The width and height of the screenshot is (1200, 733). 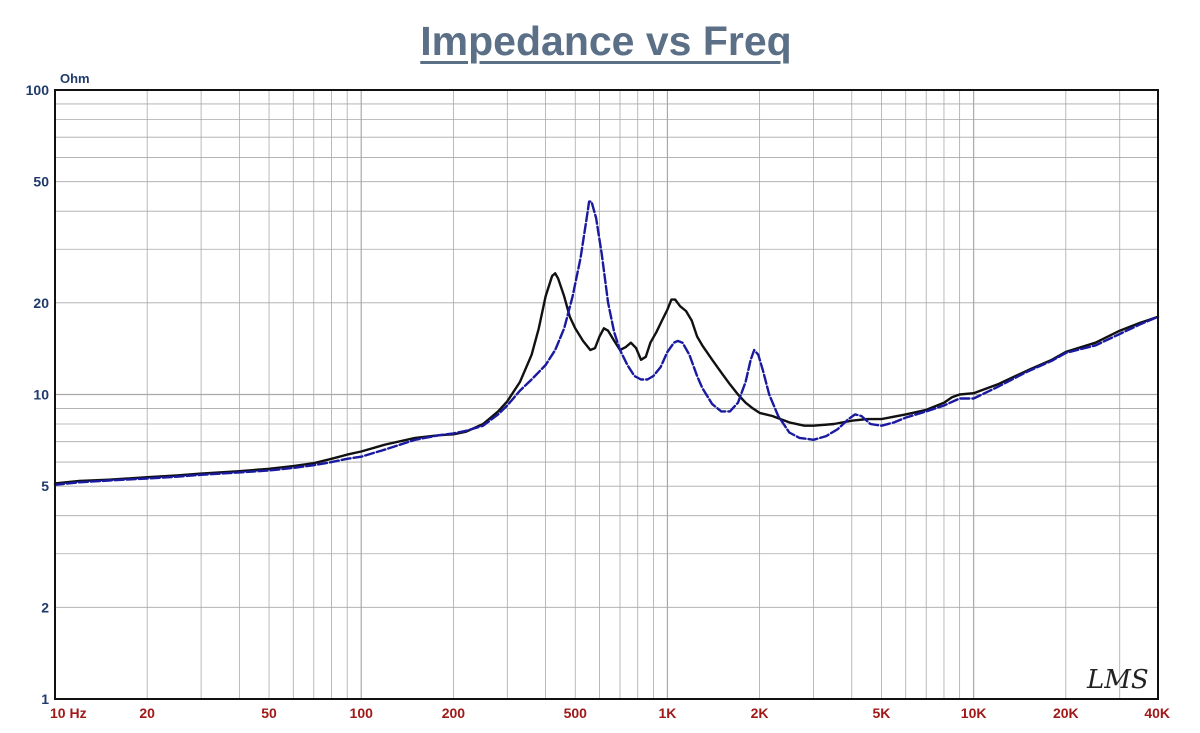 I want to click on x-tick-label: 10 Hz, so click(x=68, y=713).